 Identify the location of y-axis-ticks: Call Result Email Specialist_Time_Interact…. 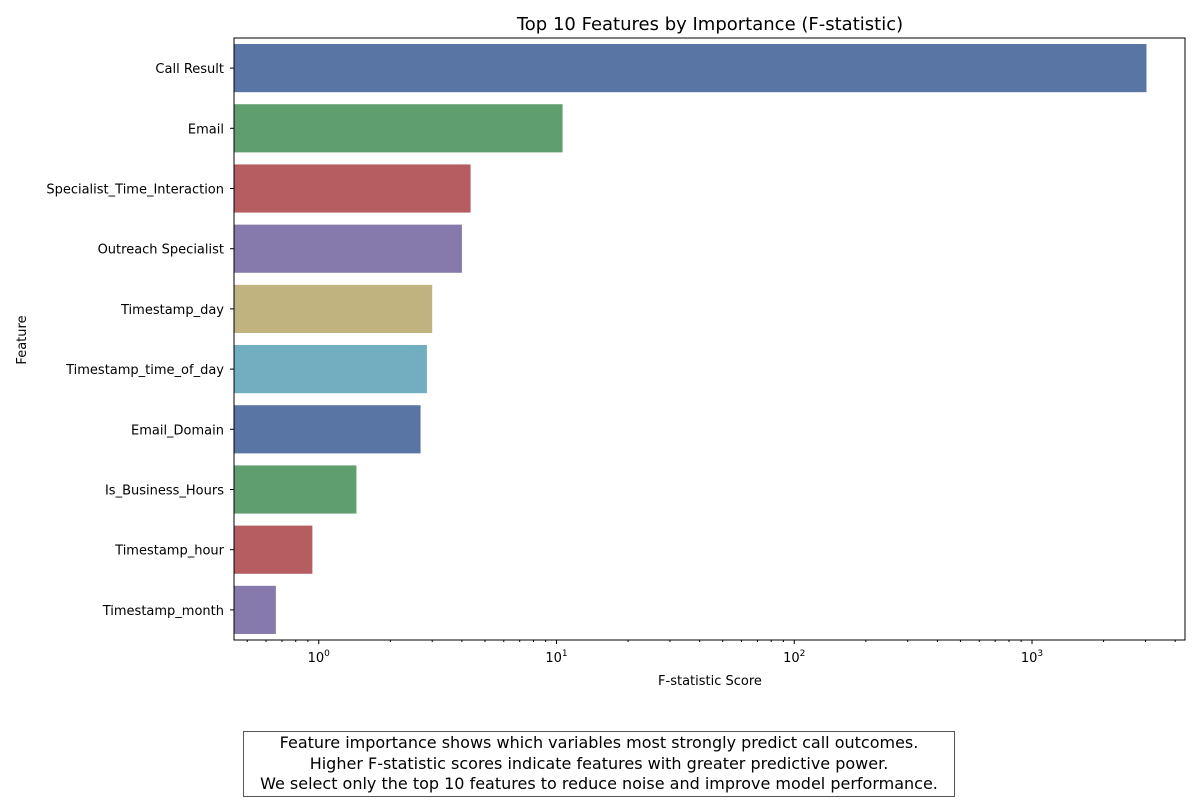
(140, 340).